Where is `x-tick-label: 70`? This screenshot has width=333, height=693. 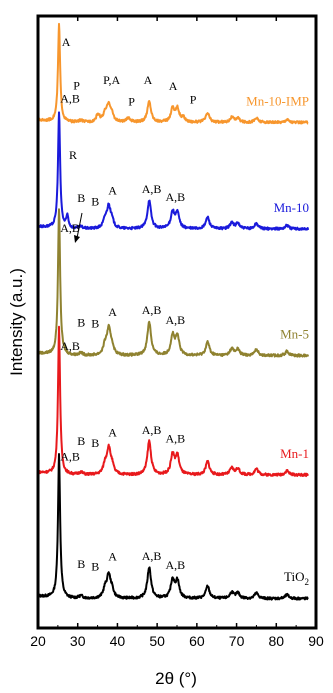
x-tick-label: 70 is located at coordinates (237, 641).